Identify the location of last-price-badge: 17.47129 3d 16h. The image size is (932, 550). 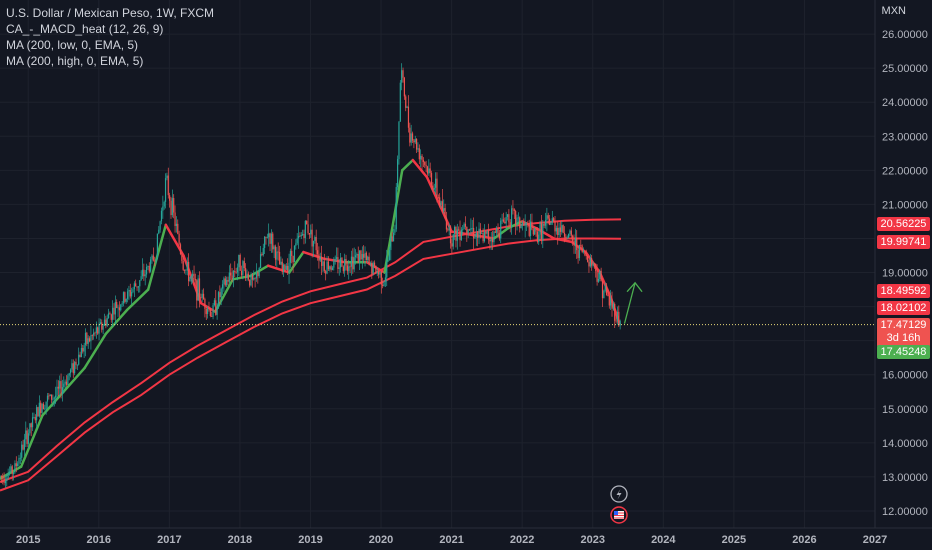
(903, 332).